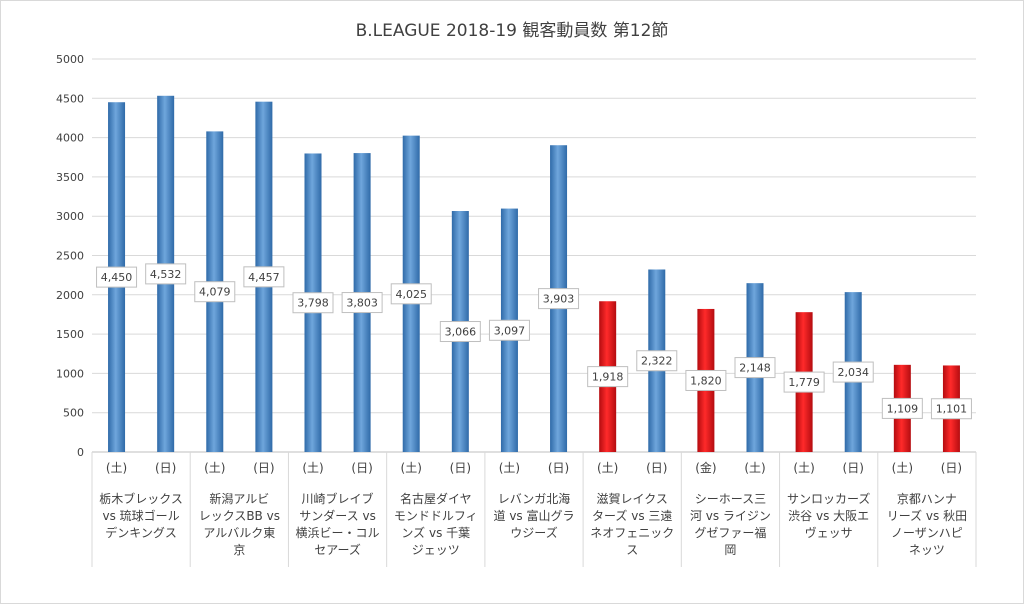  I want to click on group-label: 岡, so click(730, 550).